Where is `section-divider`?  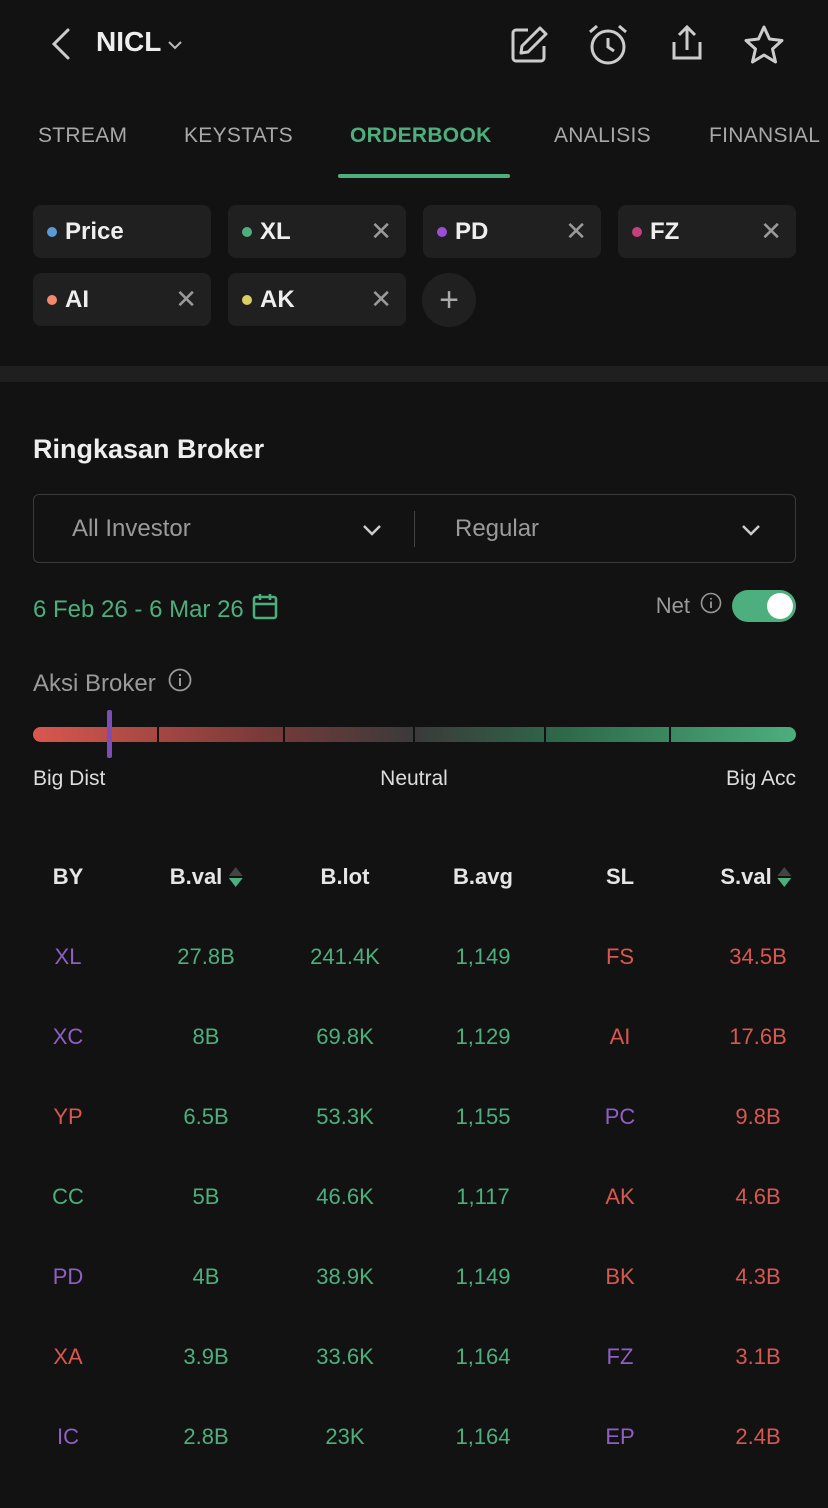 section-divider is located at coordinates (414, 374).